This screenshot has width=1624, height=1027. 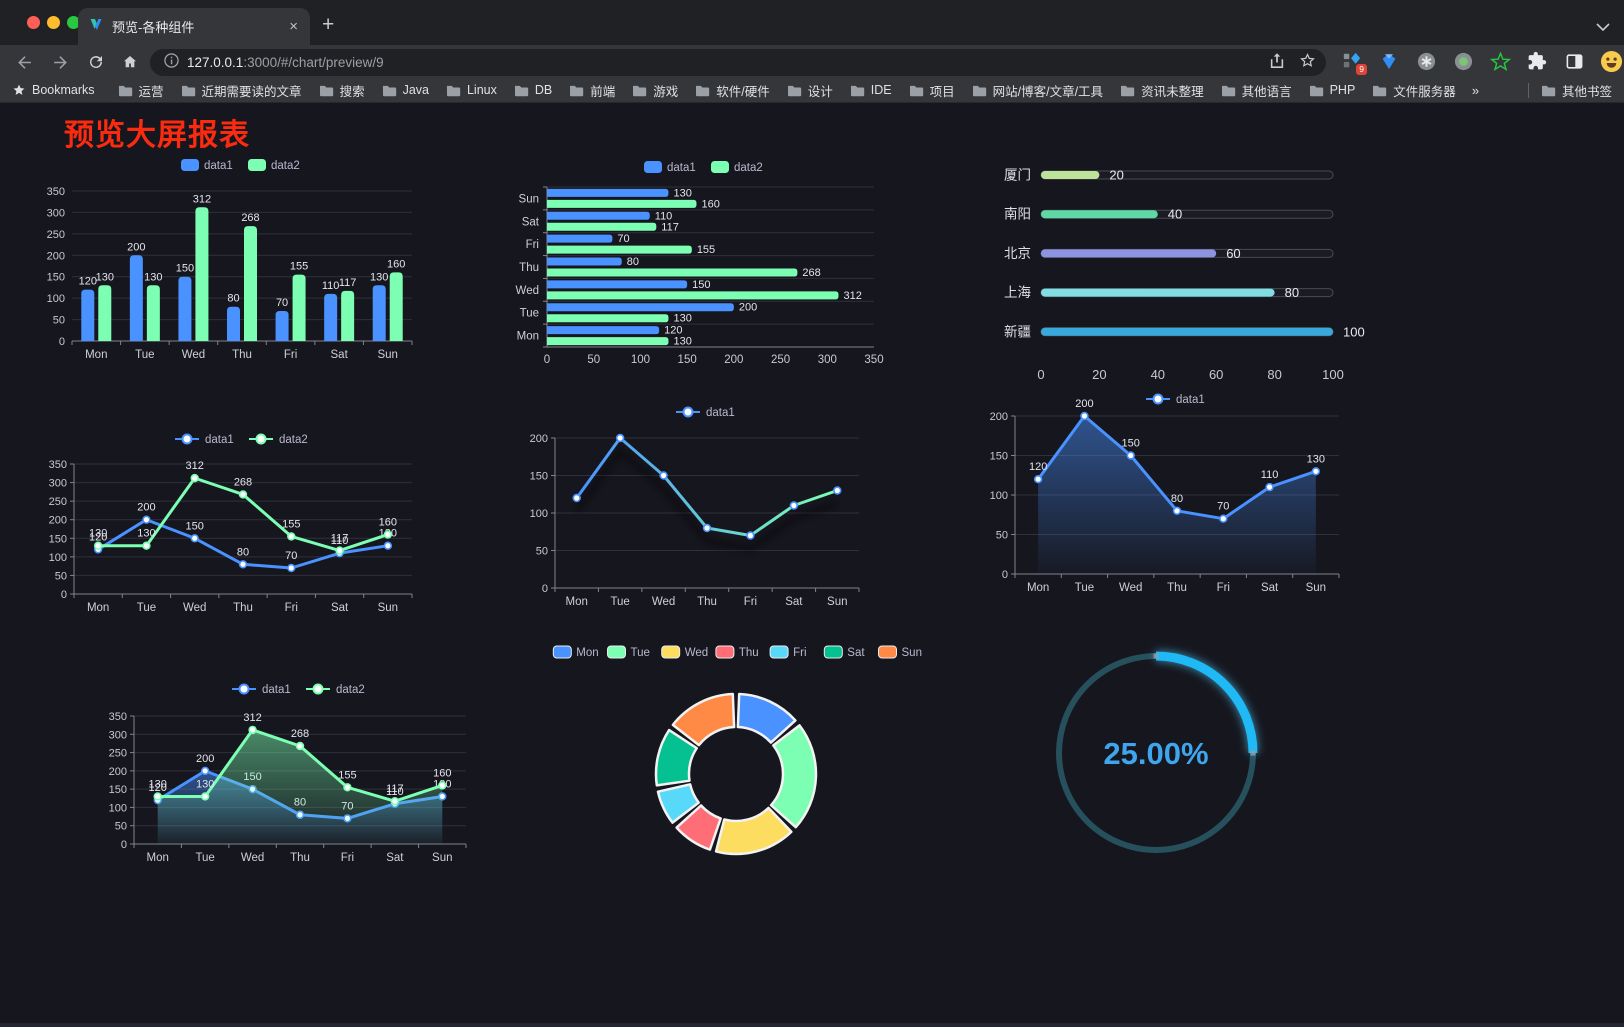 What do you see at coordinates (1426, 61) in the screenshot?
I see `asterisk-extension-icon` at bounding box center [1426, 61].